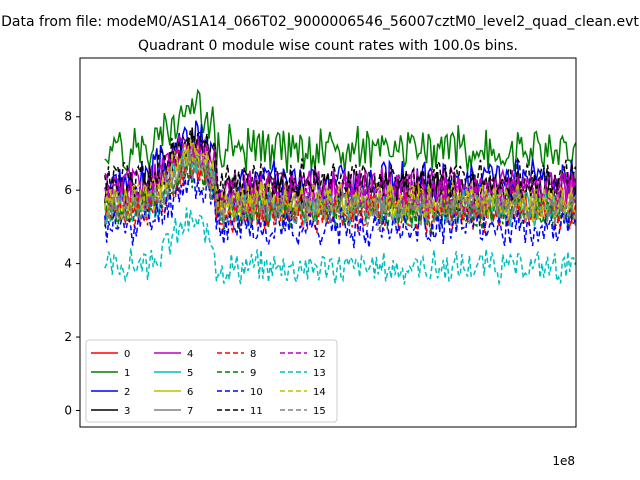  I want to click on legend-label-12: 12, so click(319, 354).